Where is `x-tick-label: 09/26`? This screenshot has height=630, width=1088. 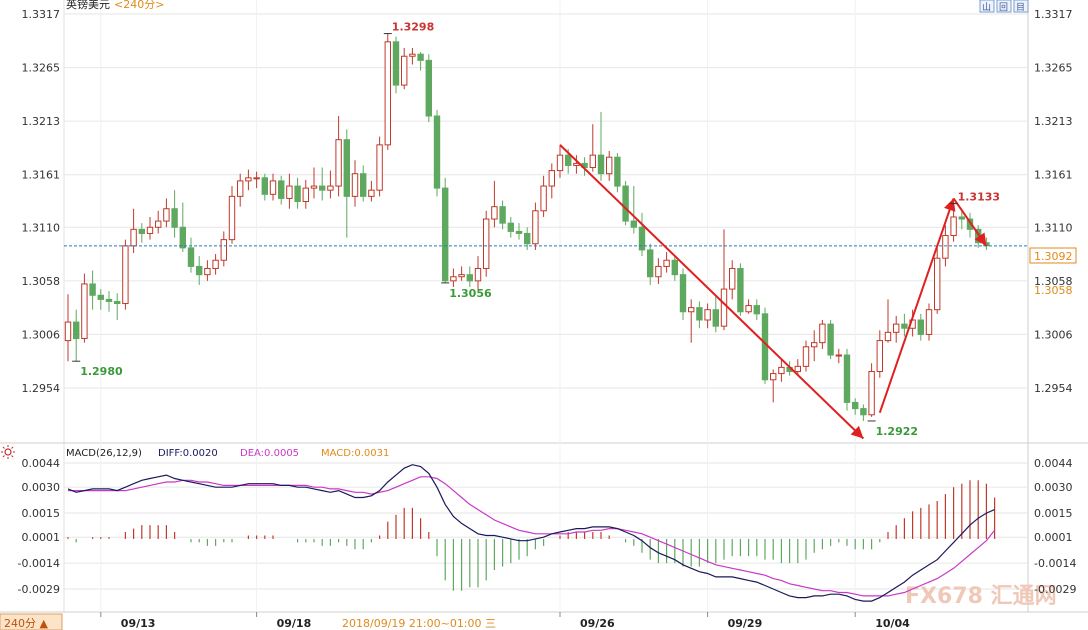
x-tick-label: 09/26 is located at coordinates (597, 623).